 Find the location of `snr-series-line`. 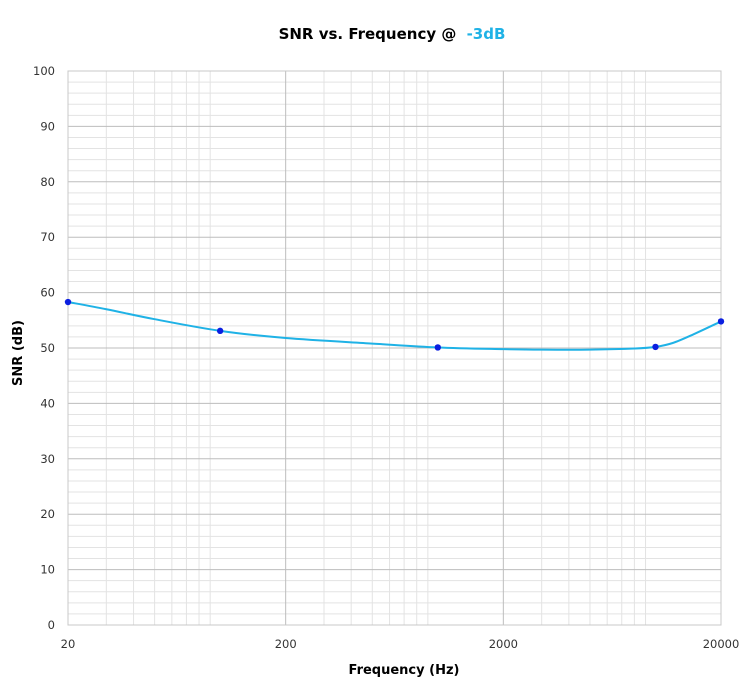

snr-series-line is located at coordinates (394, 326).